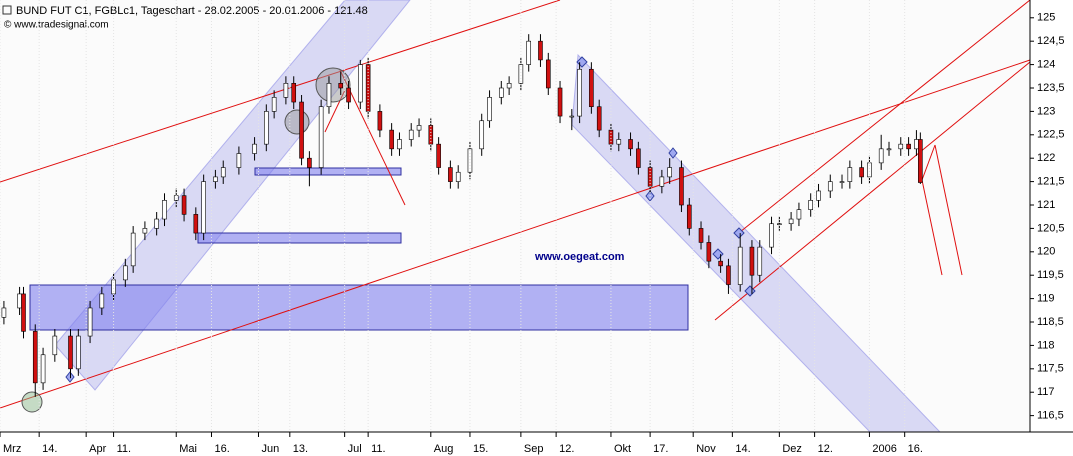 The image size is (1073, 456). I want to click on x-tick-label: Dez, so click(792, 449).